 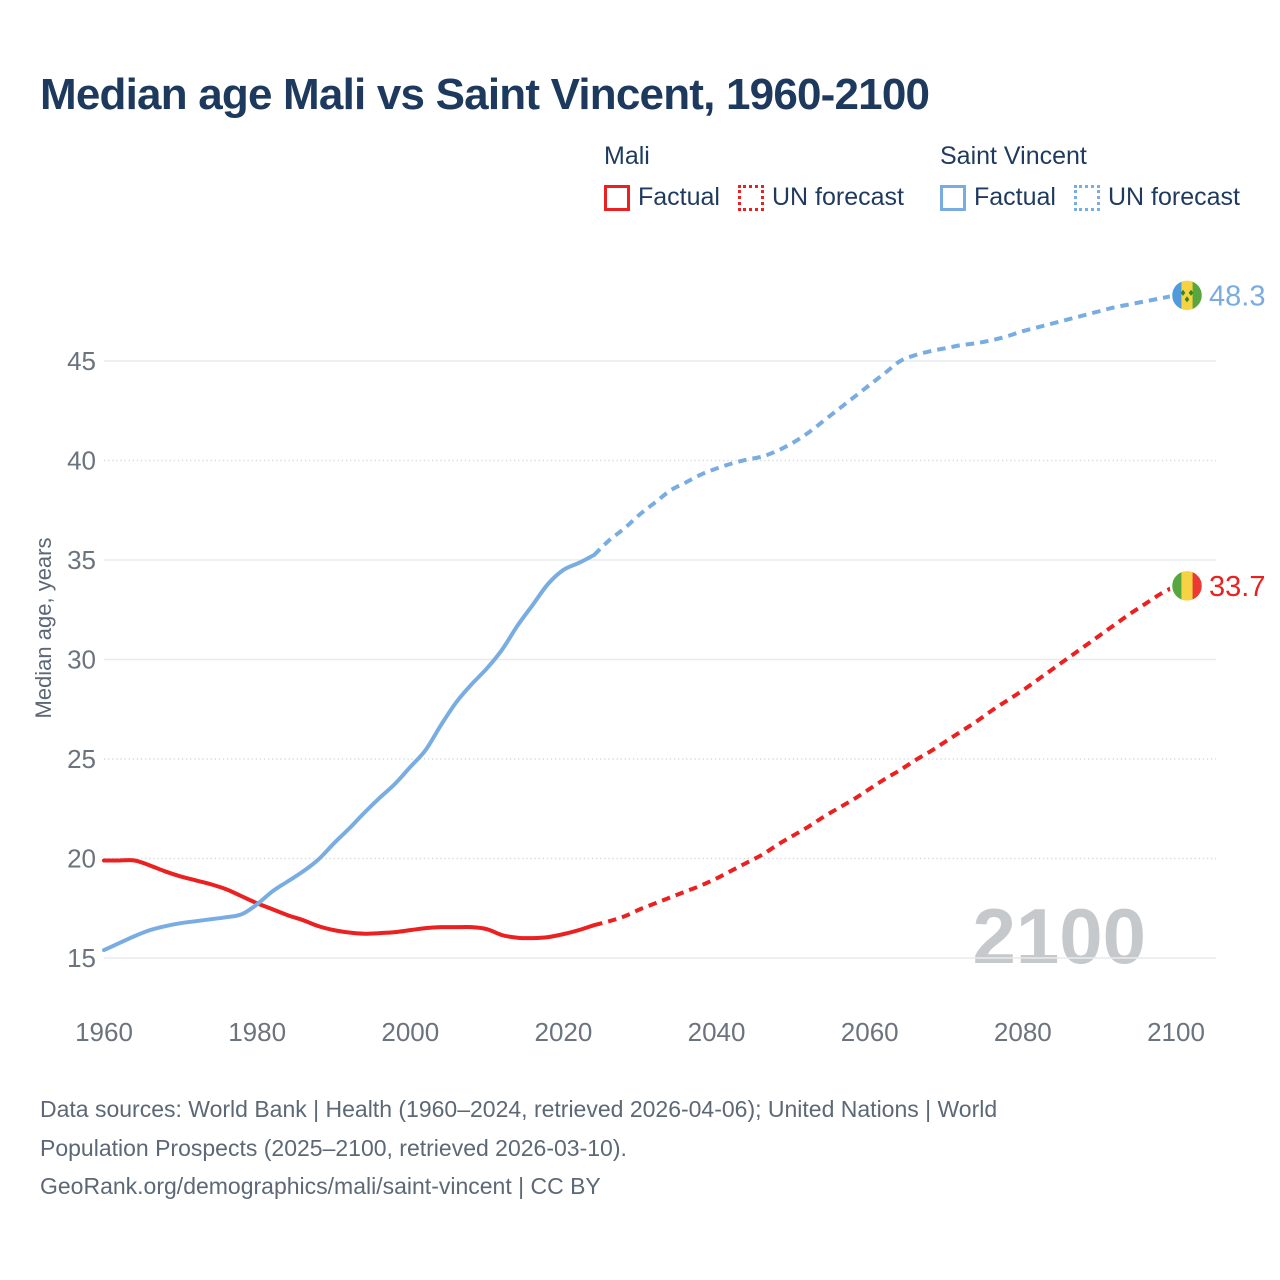 What do you see at coordinates (1237, 296) in the screenshot?
I see `saint-vincent-value-label: 48.3` at bounding box center [1237, 296].